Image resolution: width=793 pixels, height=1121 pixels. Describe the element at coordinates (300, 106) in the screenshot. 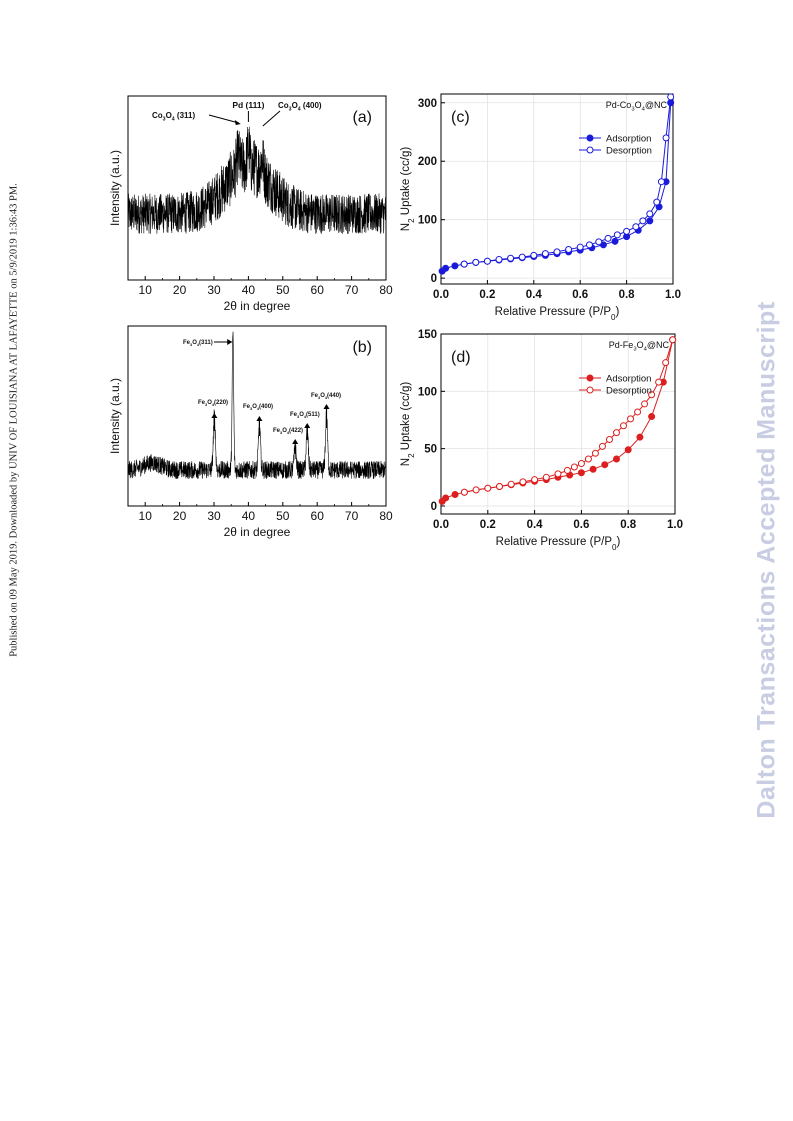

I see `peak-label-co3o4-400: Co3O4 (400)` at that location.